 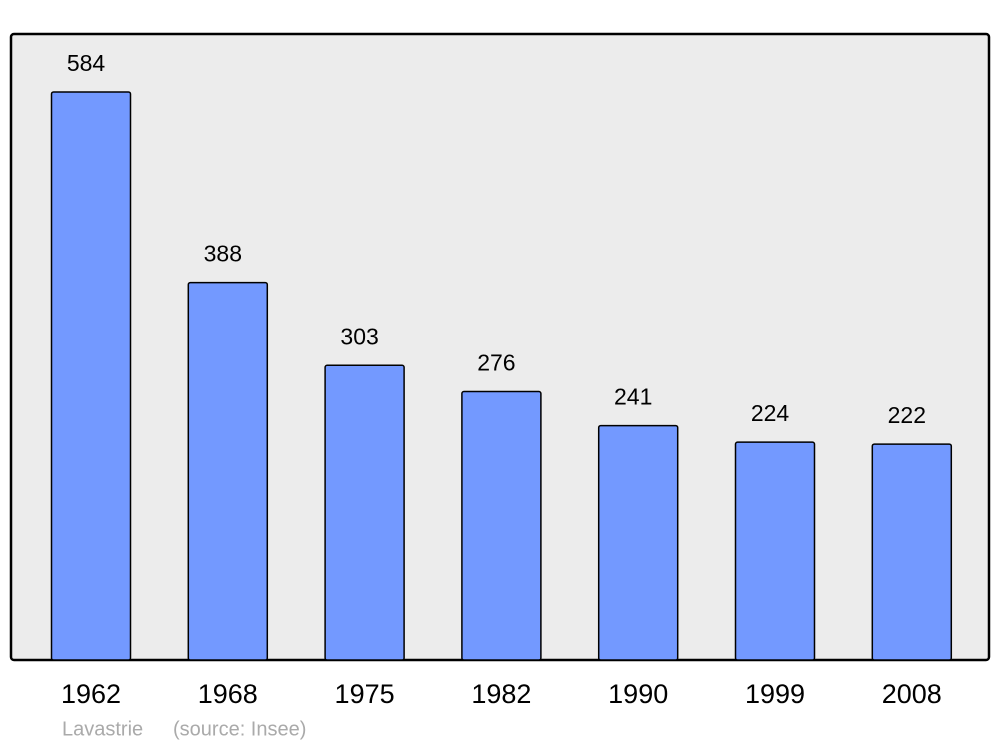 I want to click on caption: Lavastrie, so click(x=102, y=729).